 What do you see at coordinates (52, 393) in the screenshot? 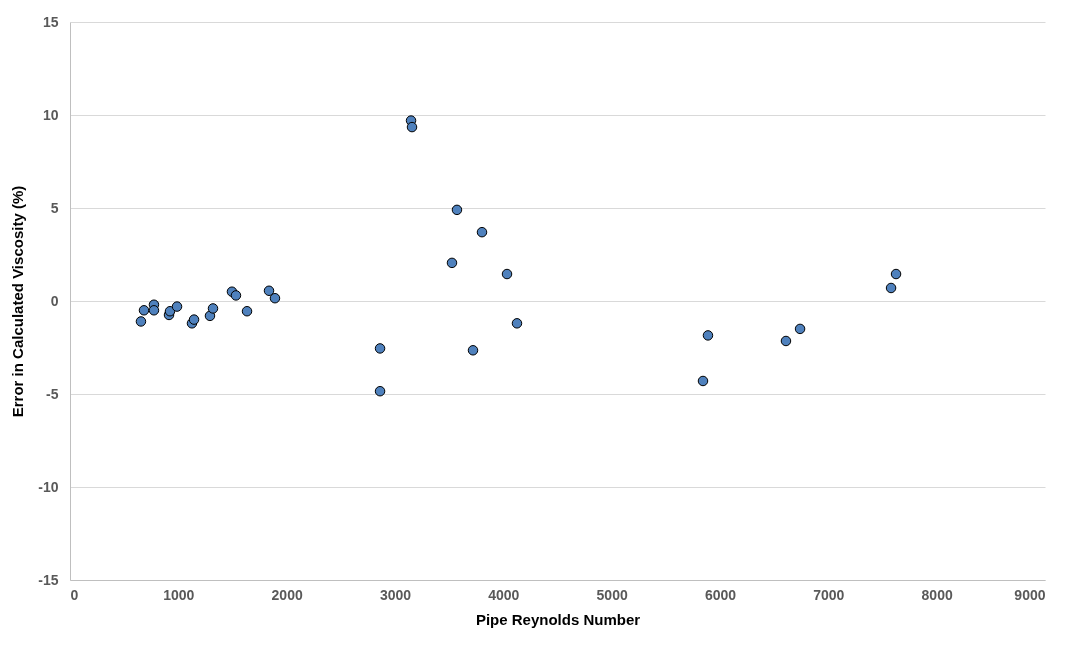
I see `y-tick-label: -5` at bounding box center [52, 393].